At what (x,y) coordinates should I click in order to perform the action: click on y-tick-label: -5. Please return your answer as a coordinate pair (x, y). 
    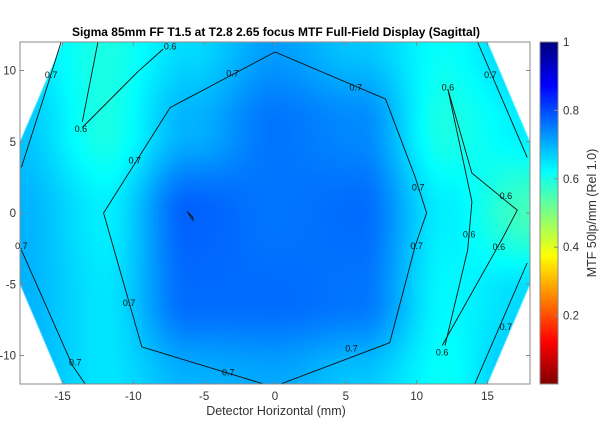
    Looking at the image, I should click on (11, 285).